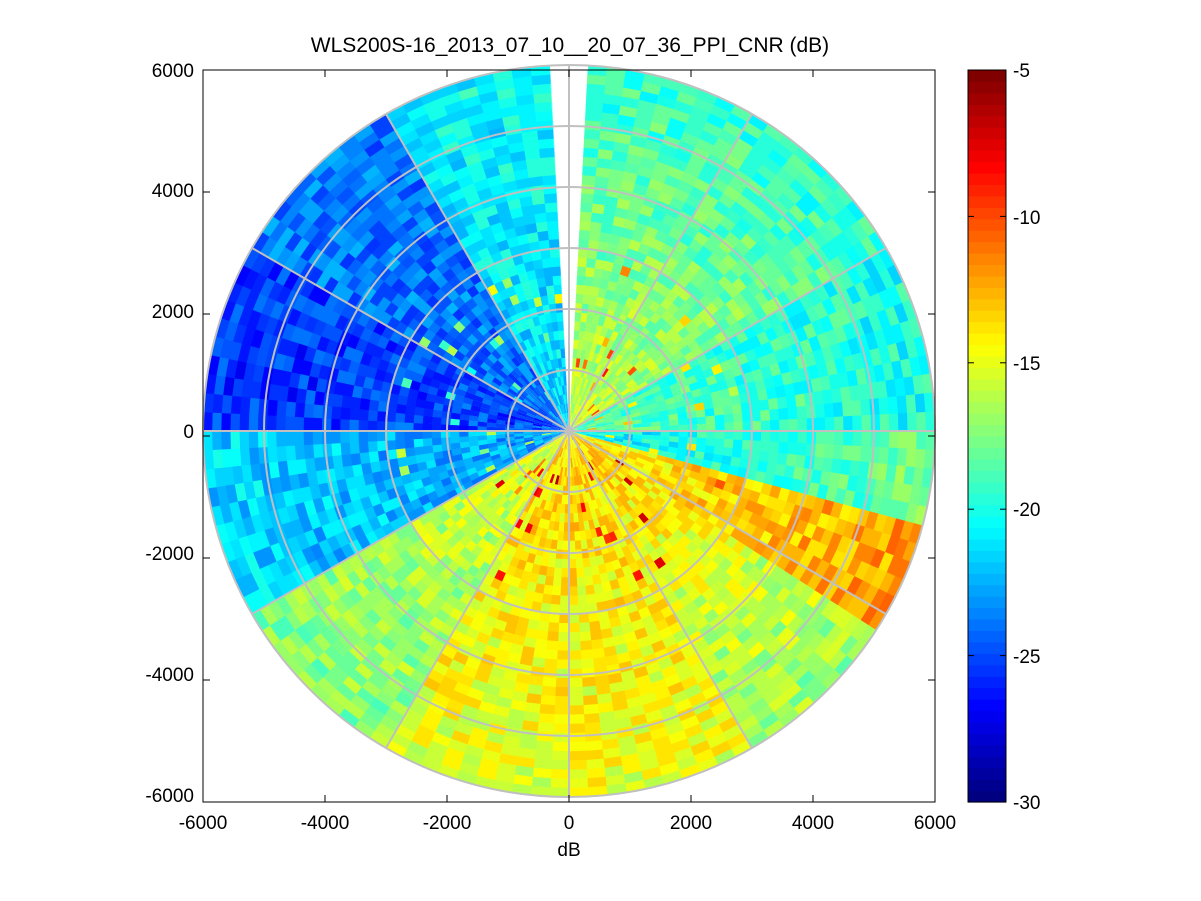 This screenshot has width=1201, height=901. What do you see at coordinates (188, 432) in the screenshot?
I see `y-tick-label: 0` at bounding box center [188, 432].